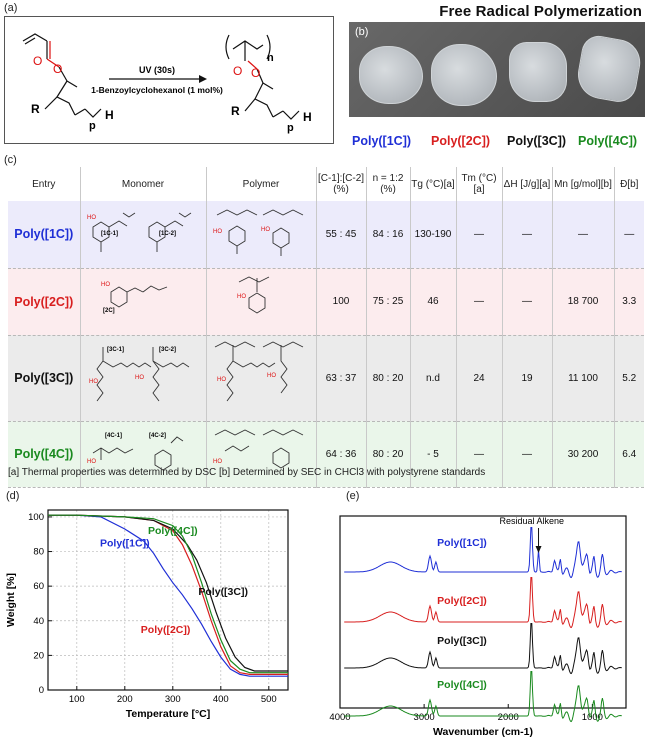  What do you see at coordinates (433, 184) in the screenshot?
I see `col-tg: Tg (°C)[a]` at bounding box center [433, 184].